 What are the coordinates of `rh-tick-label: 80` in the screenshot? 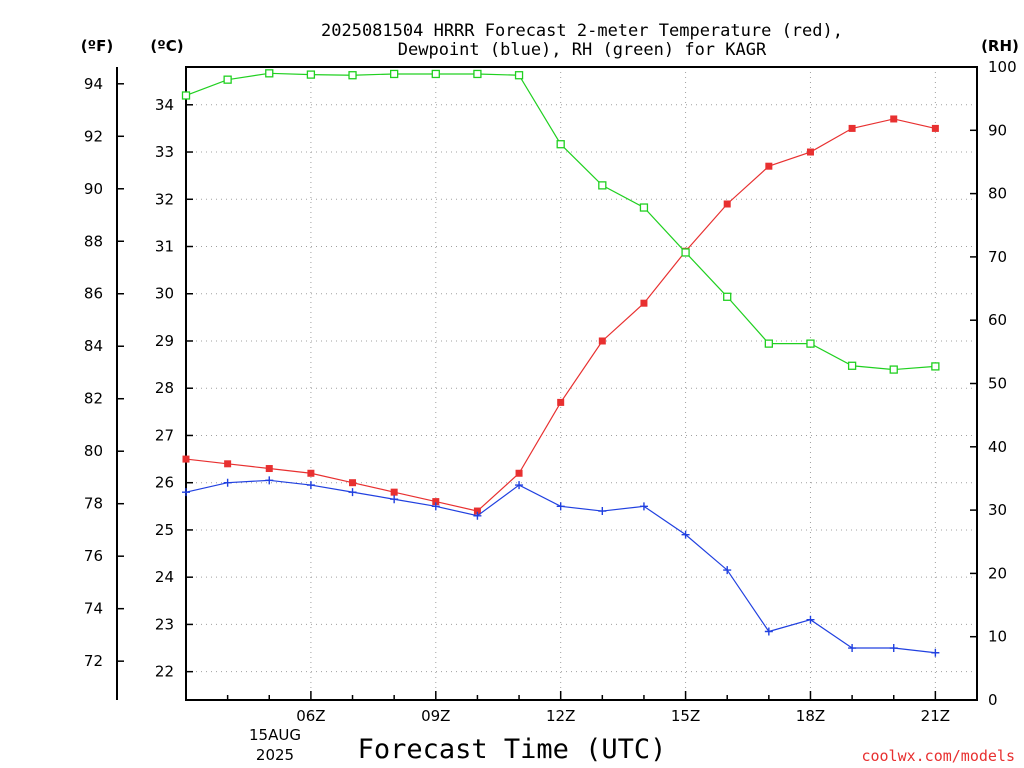 It's located at (997, 194).